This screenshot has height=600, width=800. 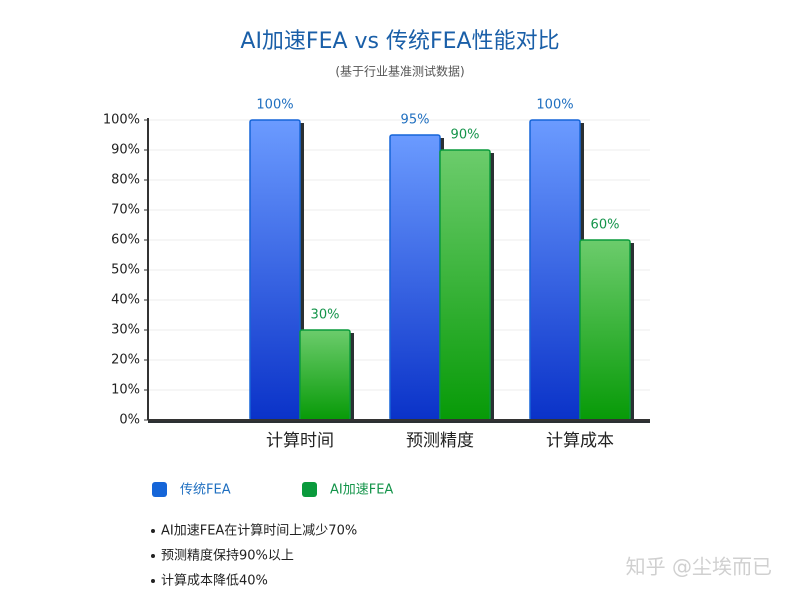 I want to click on chart-subtitle: (基于行业基准测试数据), so click(x=399, y=71).